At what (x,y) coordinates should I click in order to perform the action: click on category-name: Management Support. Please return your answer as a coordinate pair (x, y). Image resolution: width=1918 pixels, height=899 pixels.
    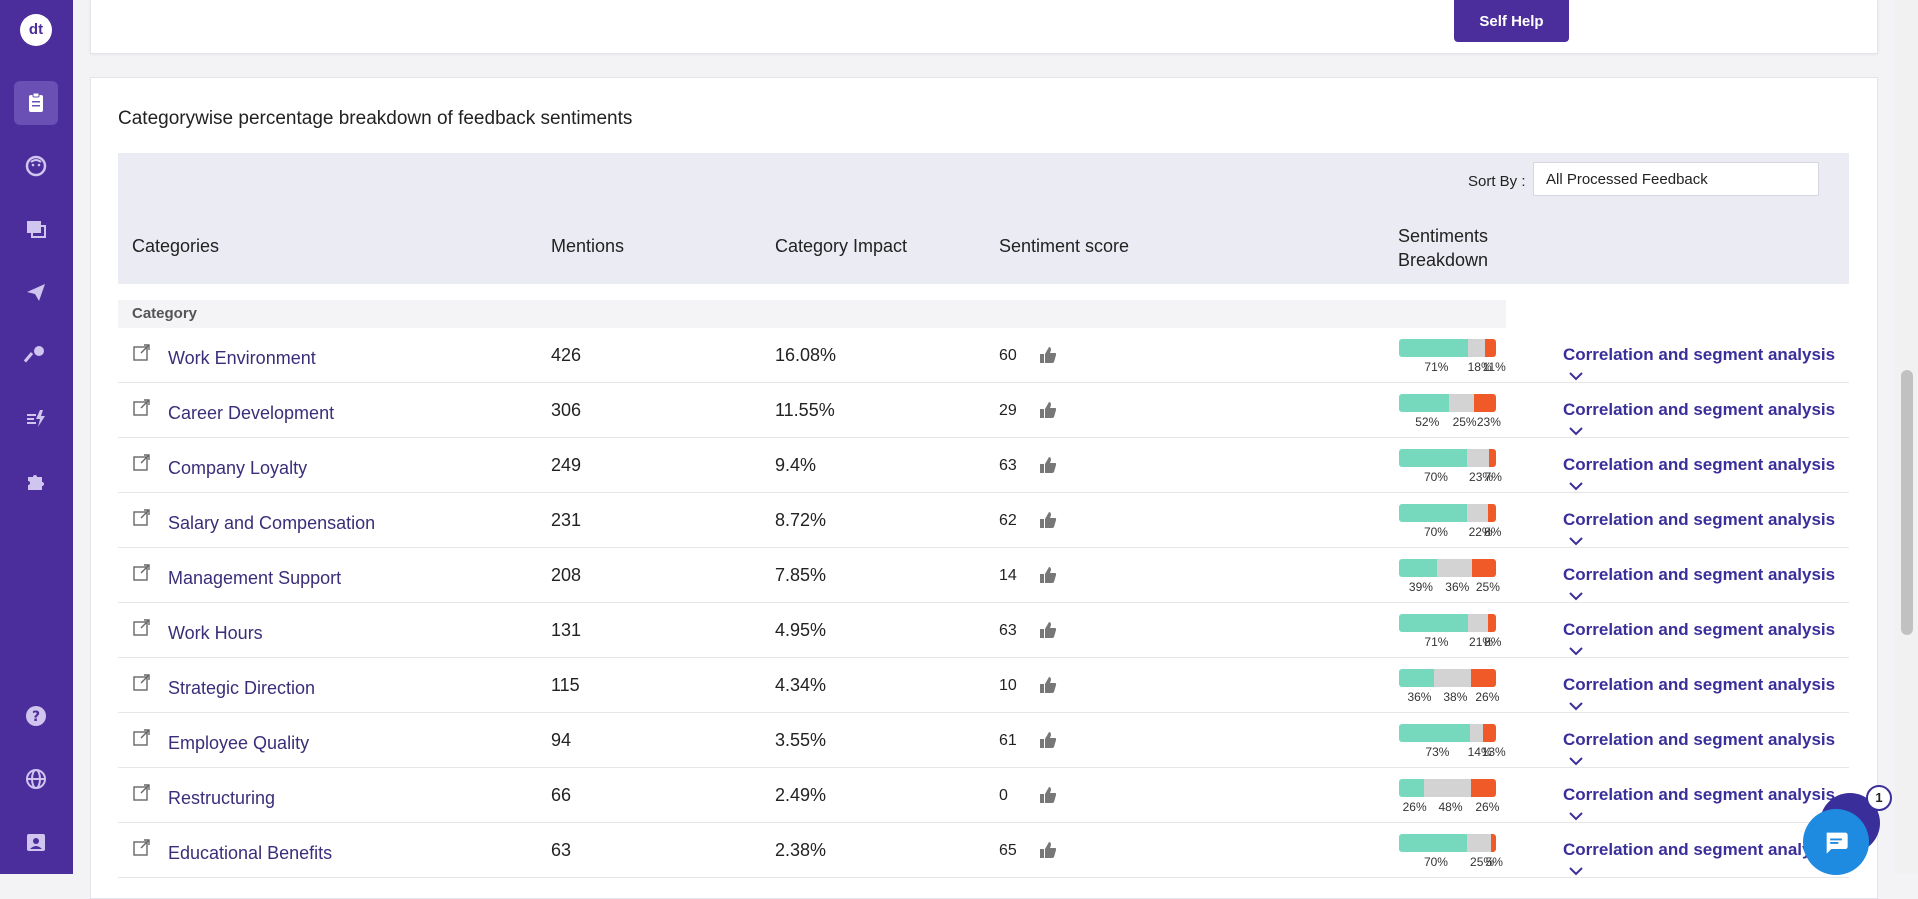
    Looking at the image, I should click on (255, 578).